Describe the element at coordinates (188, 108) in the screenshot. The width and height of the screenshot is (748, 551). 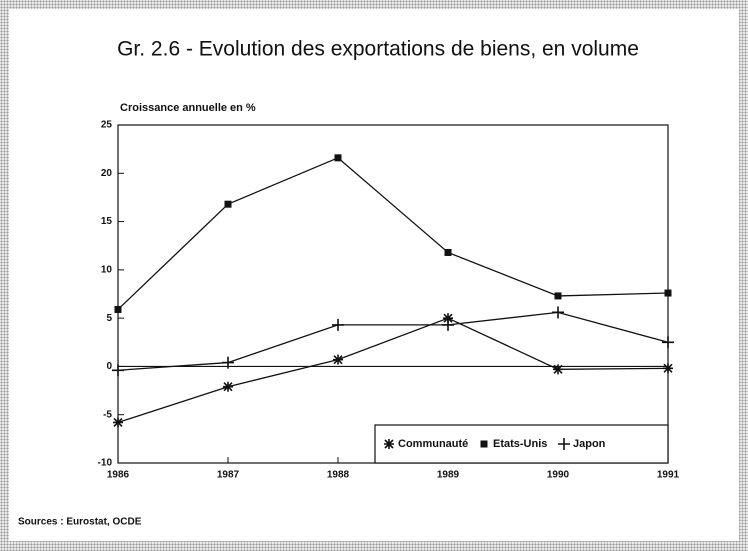
I see `y-axis-label: Croissance annuelle en %` at that location.